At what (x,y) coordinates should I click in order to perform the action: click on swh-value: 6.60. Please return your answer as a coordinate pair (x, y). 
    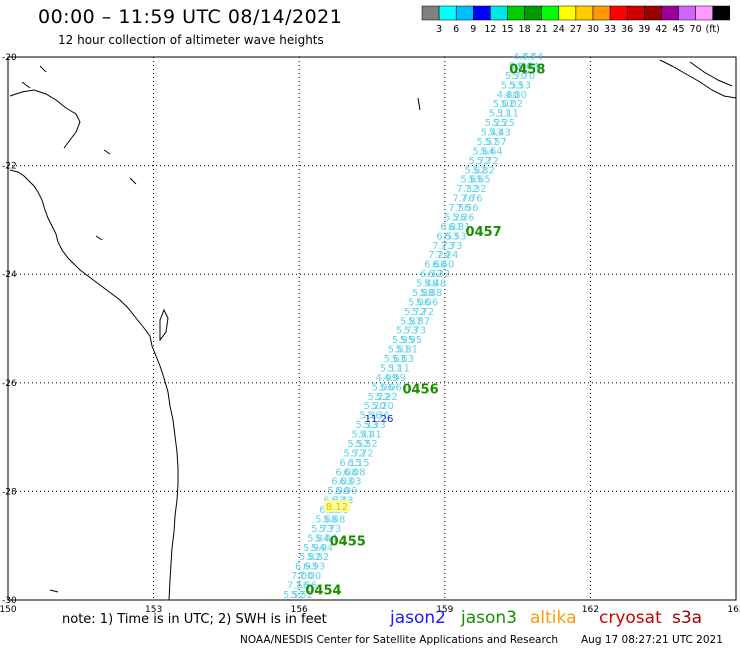
    Looking at the image, I should click on (443, 265).